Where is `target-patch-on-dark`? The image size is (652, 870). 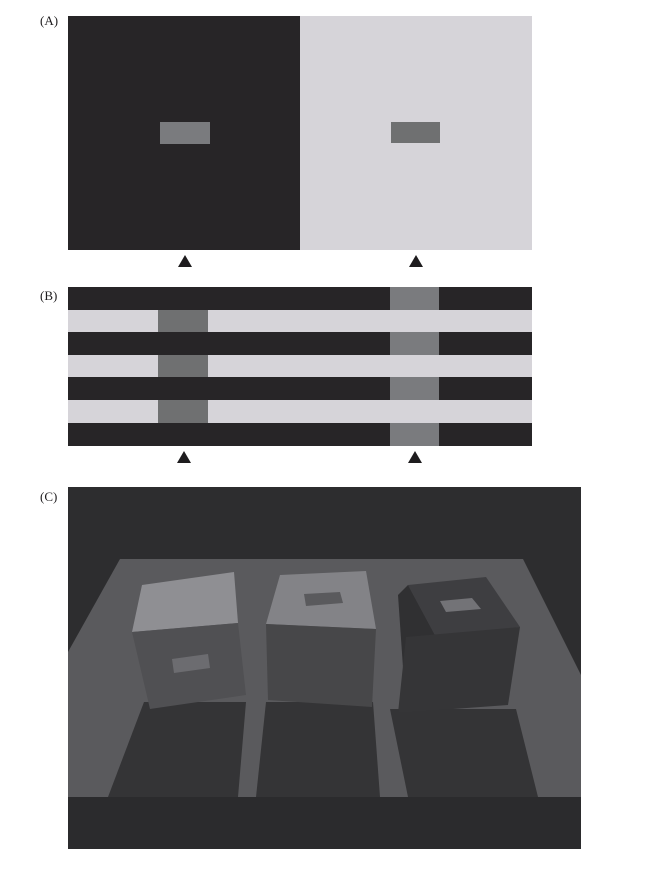
target-patch-on-dark is located at coordinates (185, 133).